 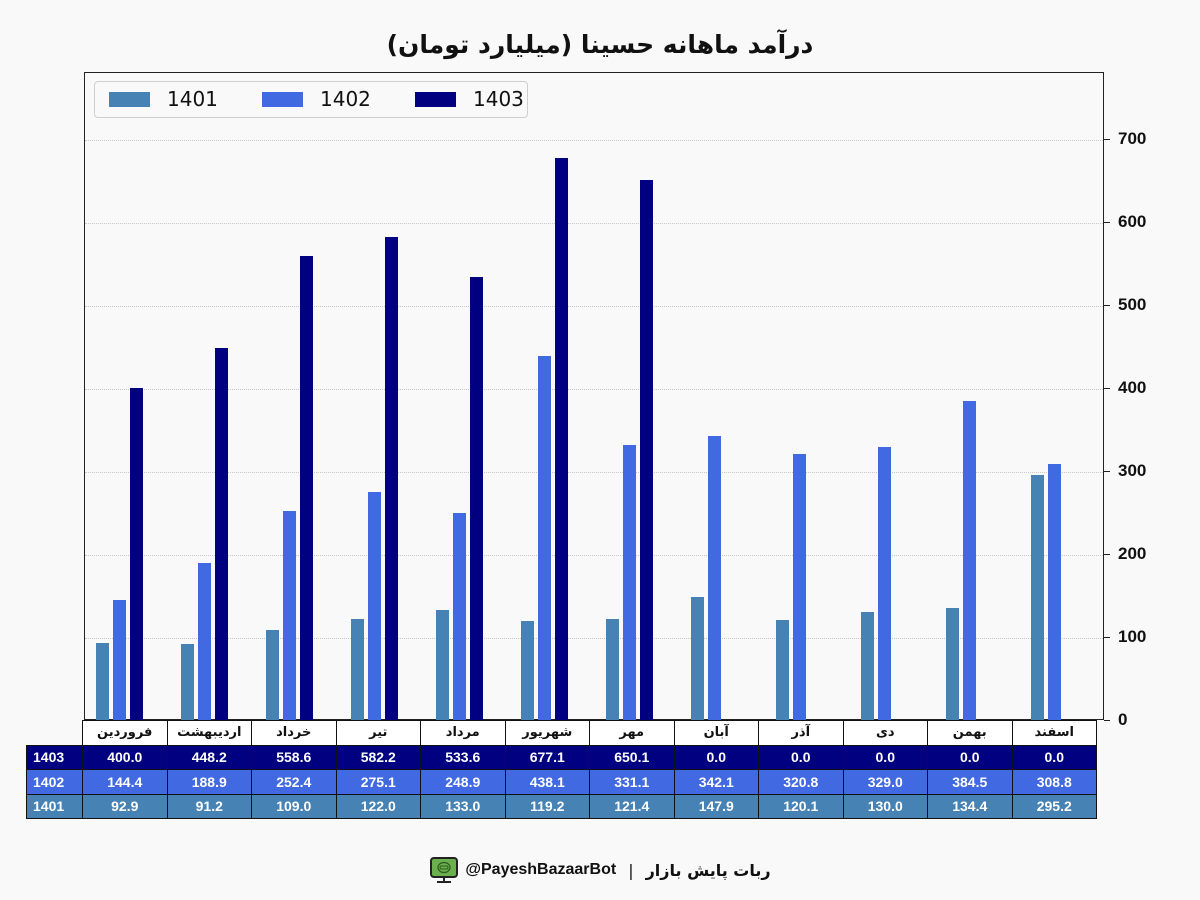 I want to click on legend: 1401 1402 1403, so click(x=311, y=99).